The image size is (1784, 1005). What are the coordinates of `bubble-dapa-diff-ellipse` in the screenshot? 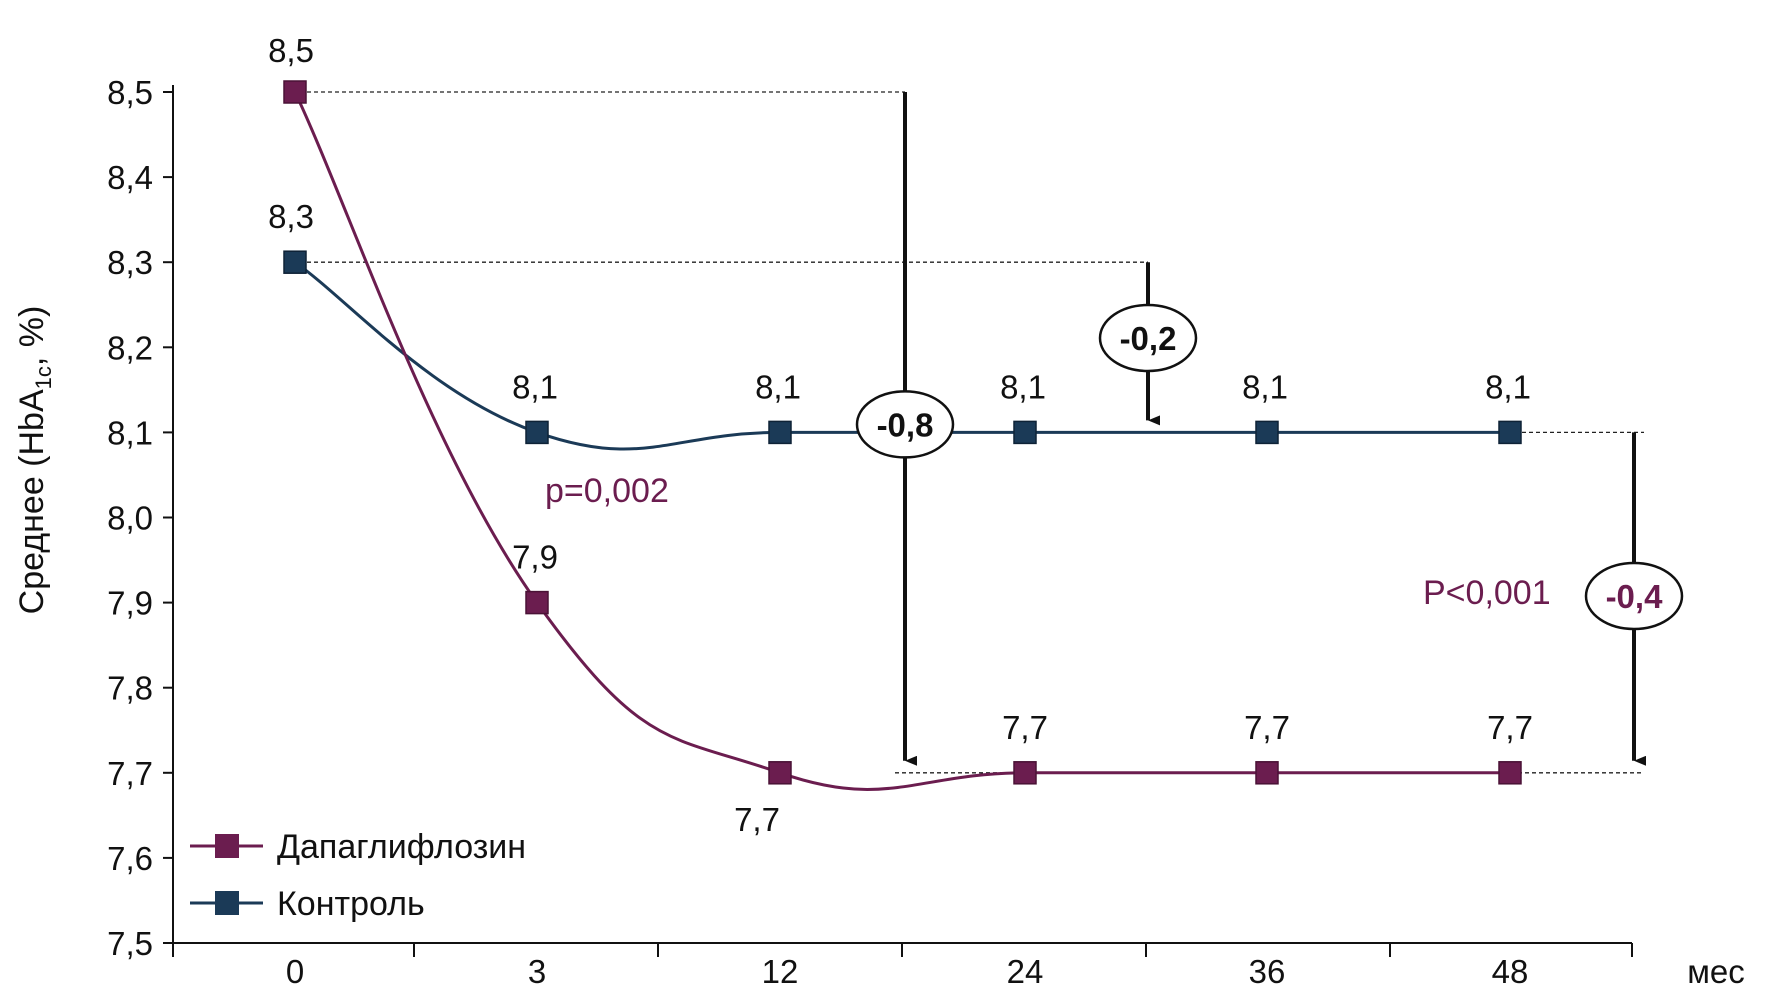 It's located at (905, 424).